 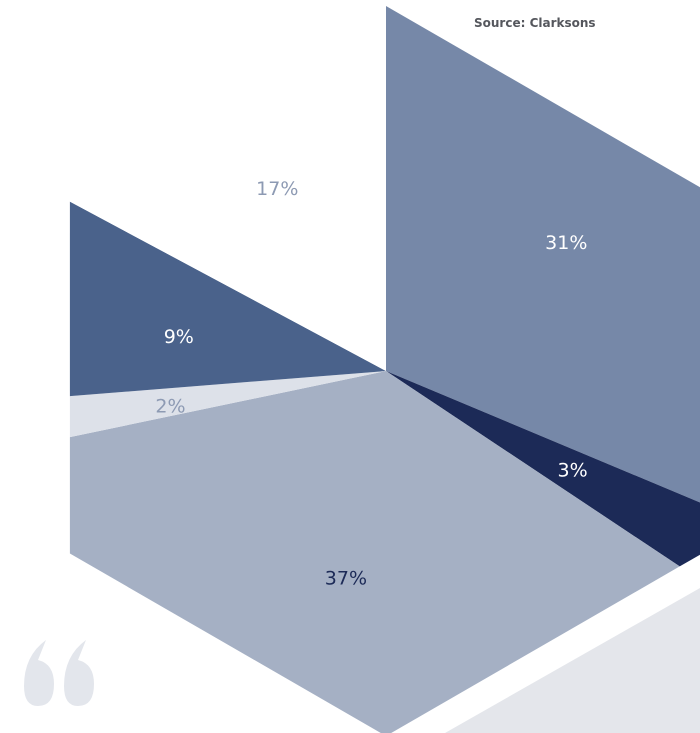 What do you see at coordinates (535, 23) in the screenshot?
I see `source-note: Source: Clarksons` at bounding box center [535, 23].